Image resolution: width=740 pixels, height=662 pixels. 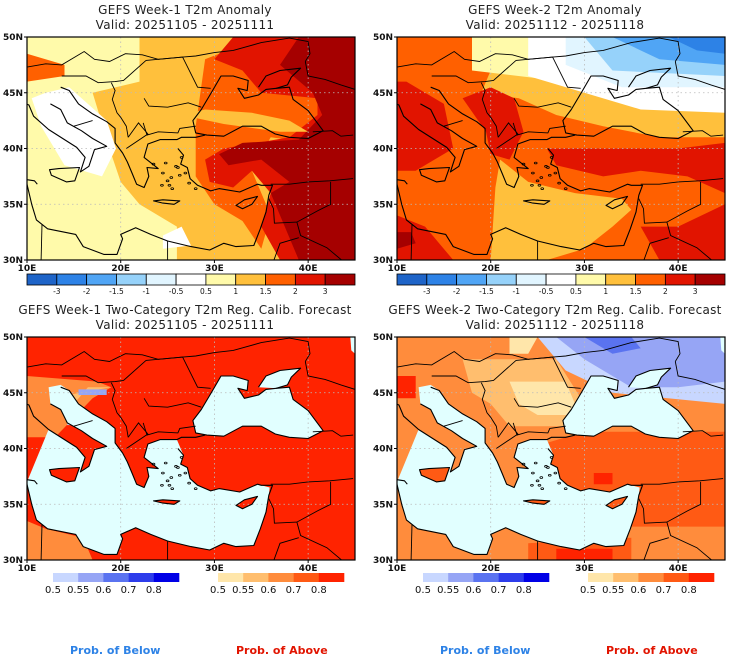 What do you see at coordinates (383, 261) in the screenshot?
I see `lat-tick-label: 30N` at bounding box center [383, 261].